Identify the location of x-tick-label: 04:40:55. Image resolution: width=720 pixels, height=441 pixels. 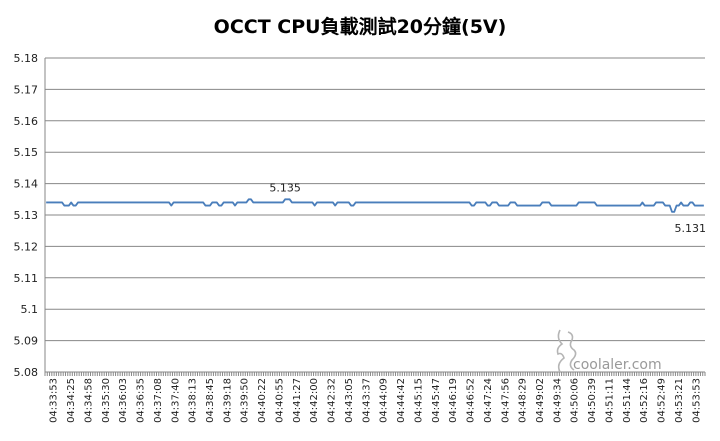
(279, 400).